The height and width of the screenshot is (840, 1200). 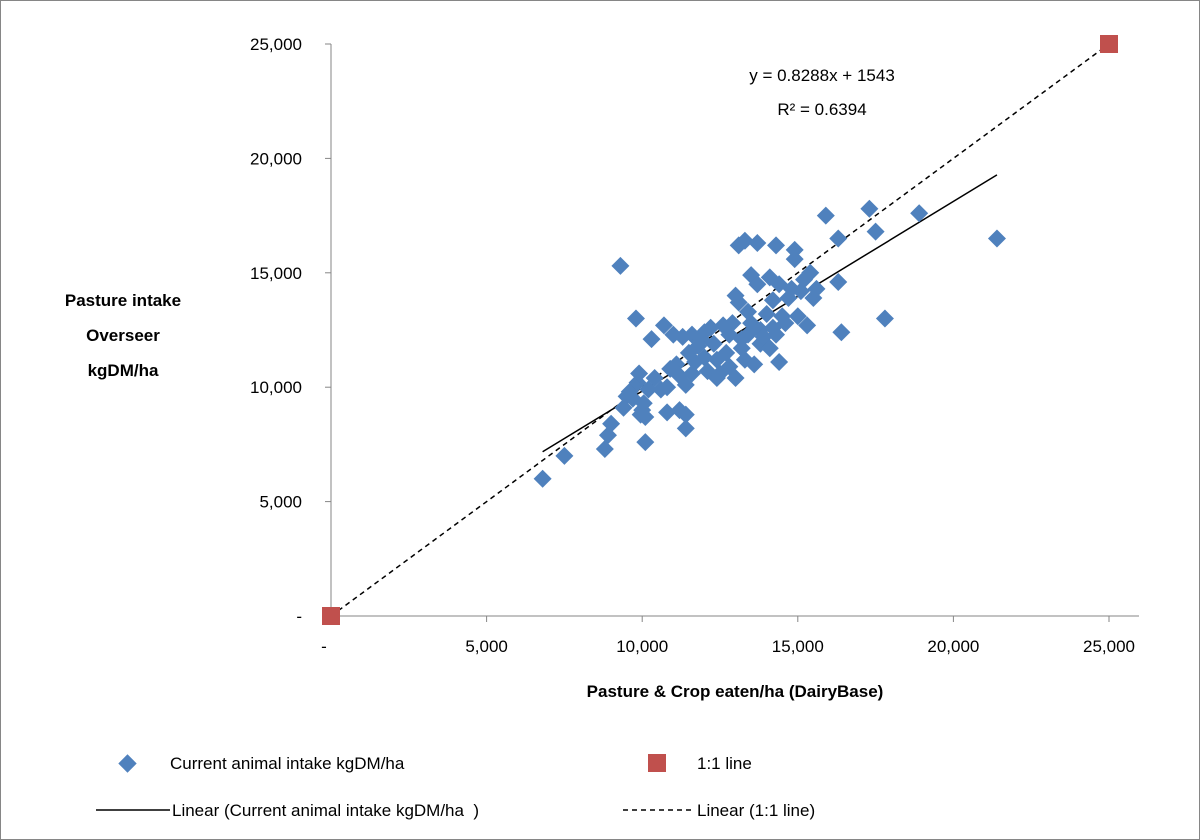 What do you see at coordinates (822, 75) in the screenshot?
I see `regression-equation: y = 0.8288x + 1543` at bounding box center [822, 75].